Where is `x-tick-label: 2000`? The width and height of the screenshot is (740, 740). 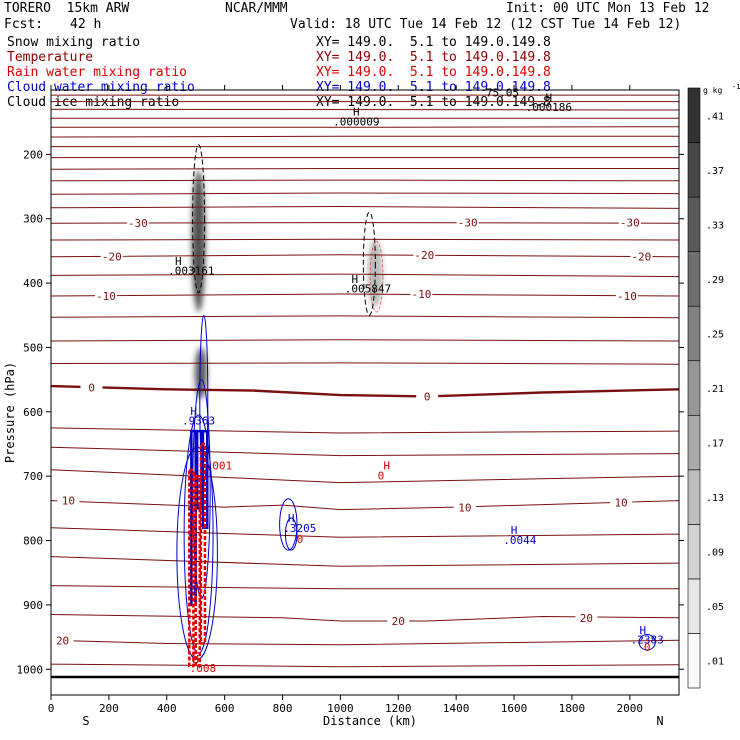
x-tick-label: 2000 is located at coordinates (630, 708).